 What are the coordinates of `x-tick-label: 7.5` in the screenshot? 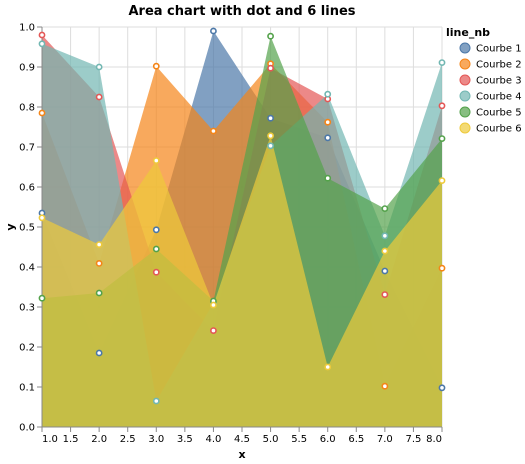 It's located at (413, 439).